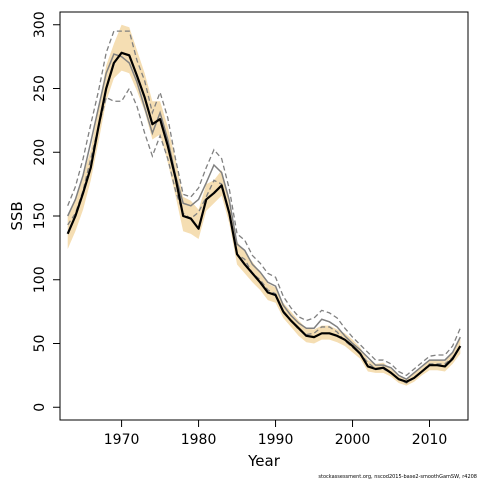 The image size is (480, 480). I want to click on x-axis: 1970 1980 1990 2000 2010, so click(276, 434).